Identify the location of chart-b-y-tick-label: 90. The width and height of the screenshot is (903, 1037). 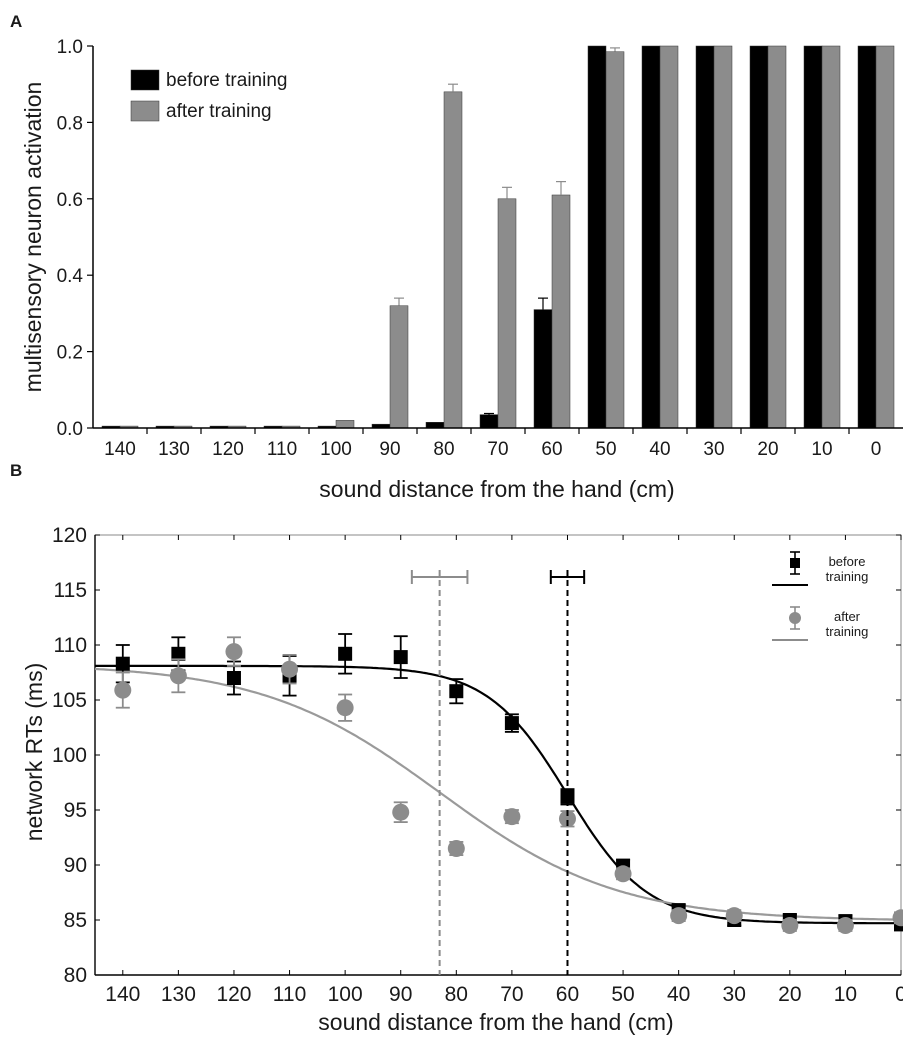
(75, 865).